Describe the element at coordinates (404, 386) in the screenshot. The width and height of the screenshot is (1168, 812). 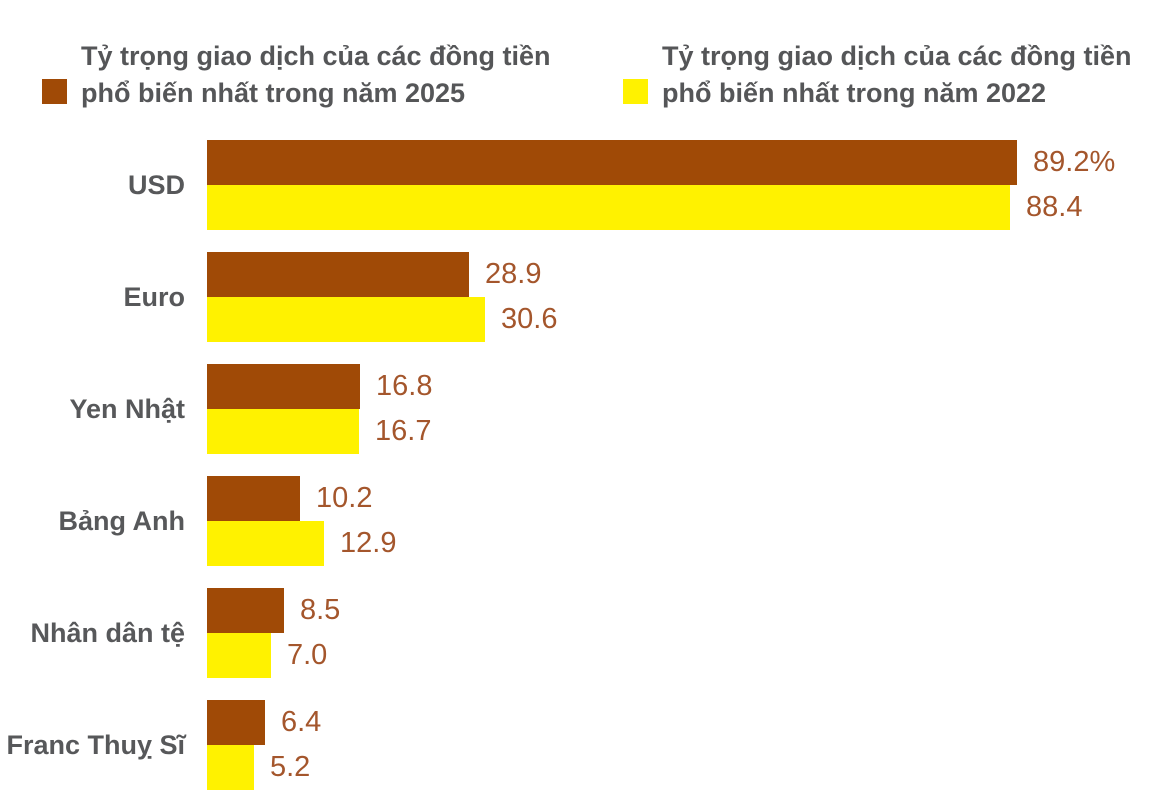
I see `bar-value-2025: 16.8` at that location.